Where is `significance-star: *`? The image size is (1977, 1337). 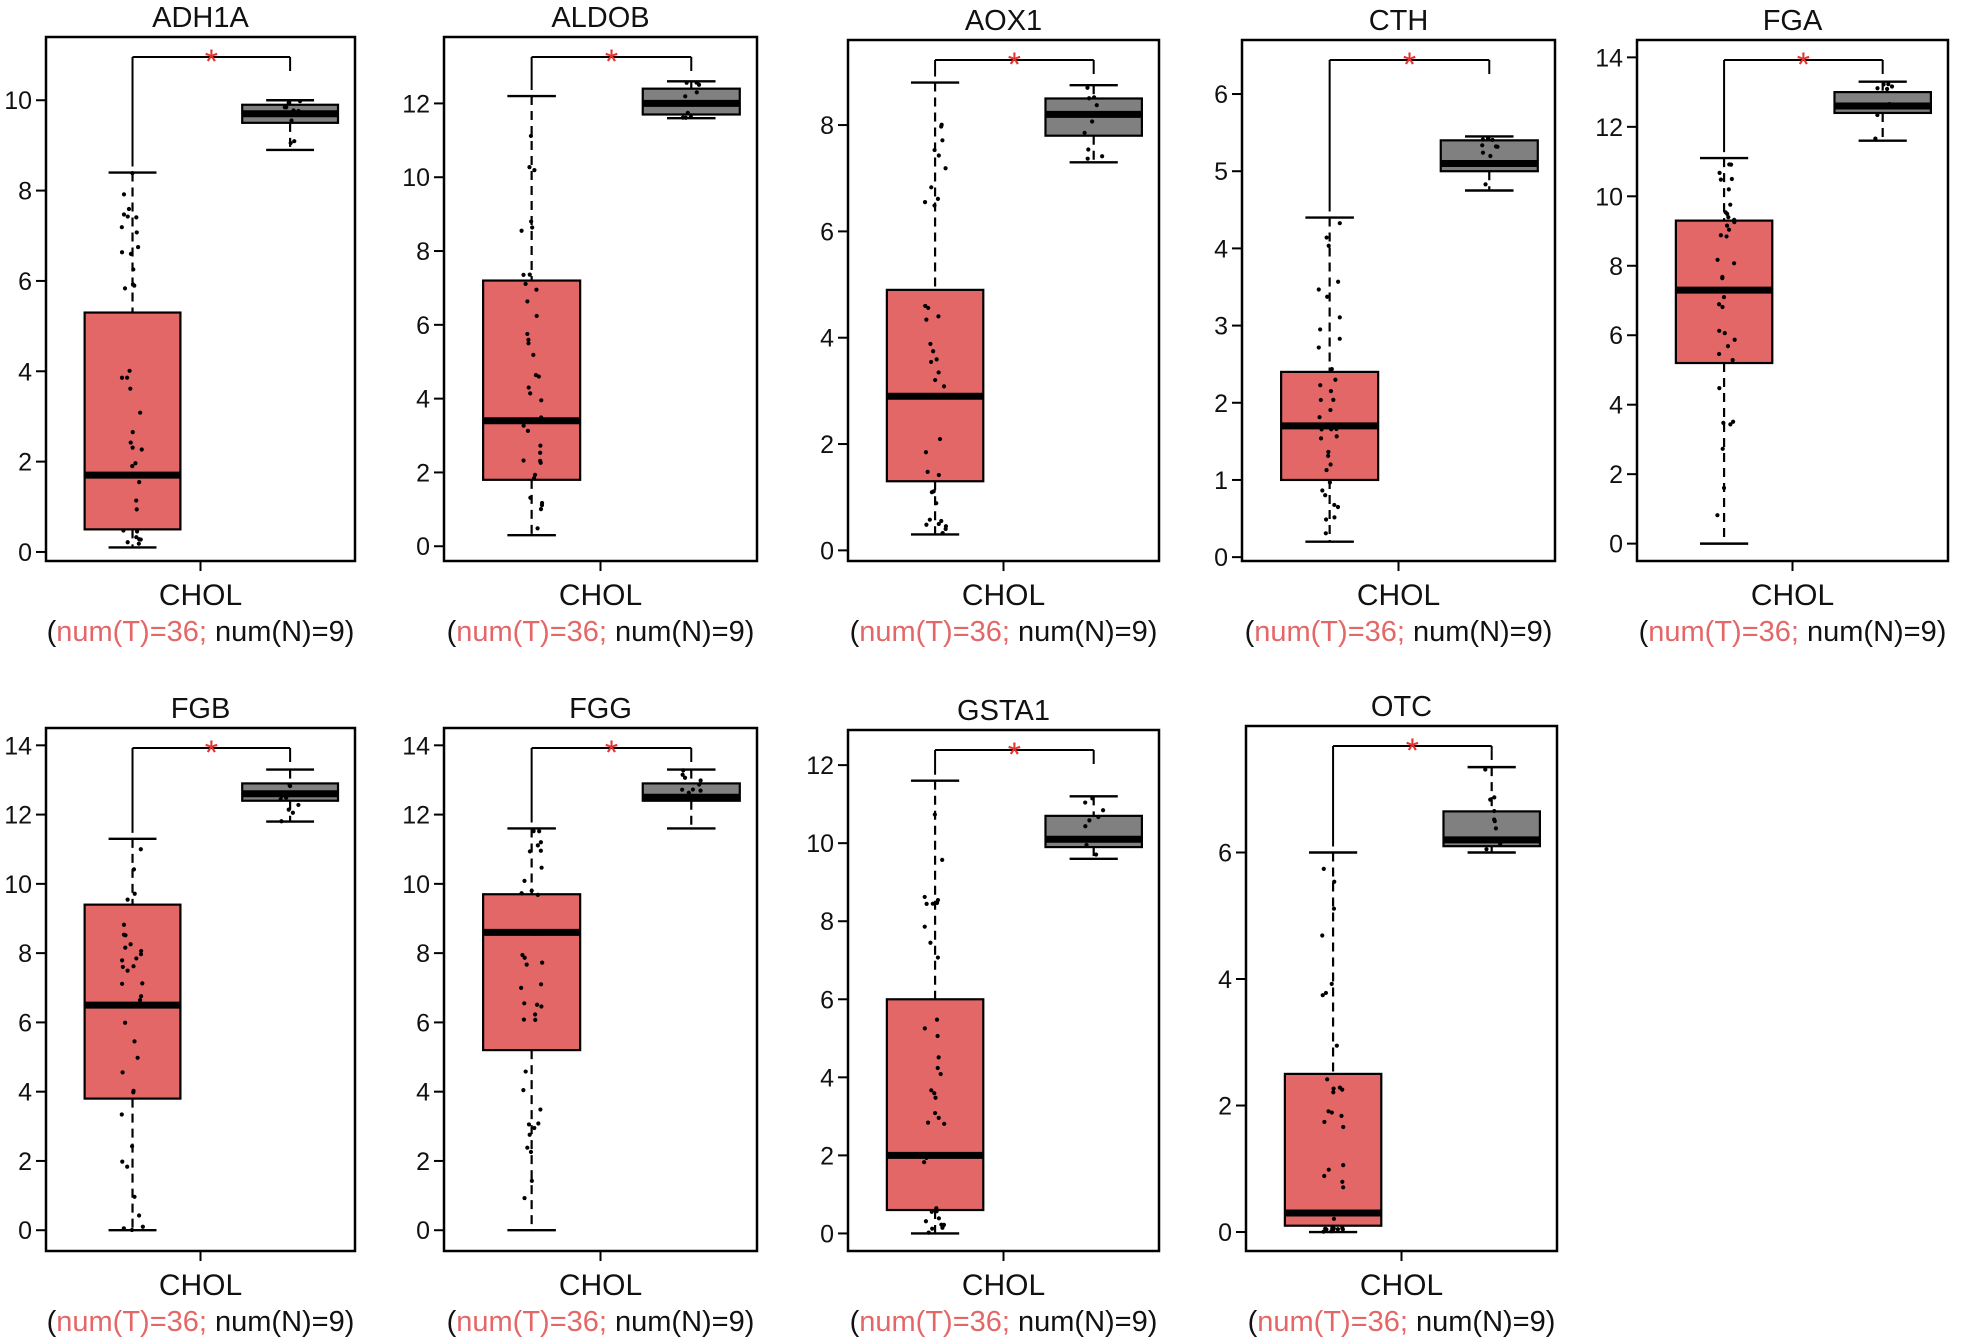 significance-star: * is located at coordinates (611, 753).